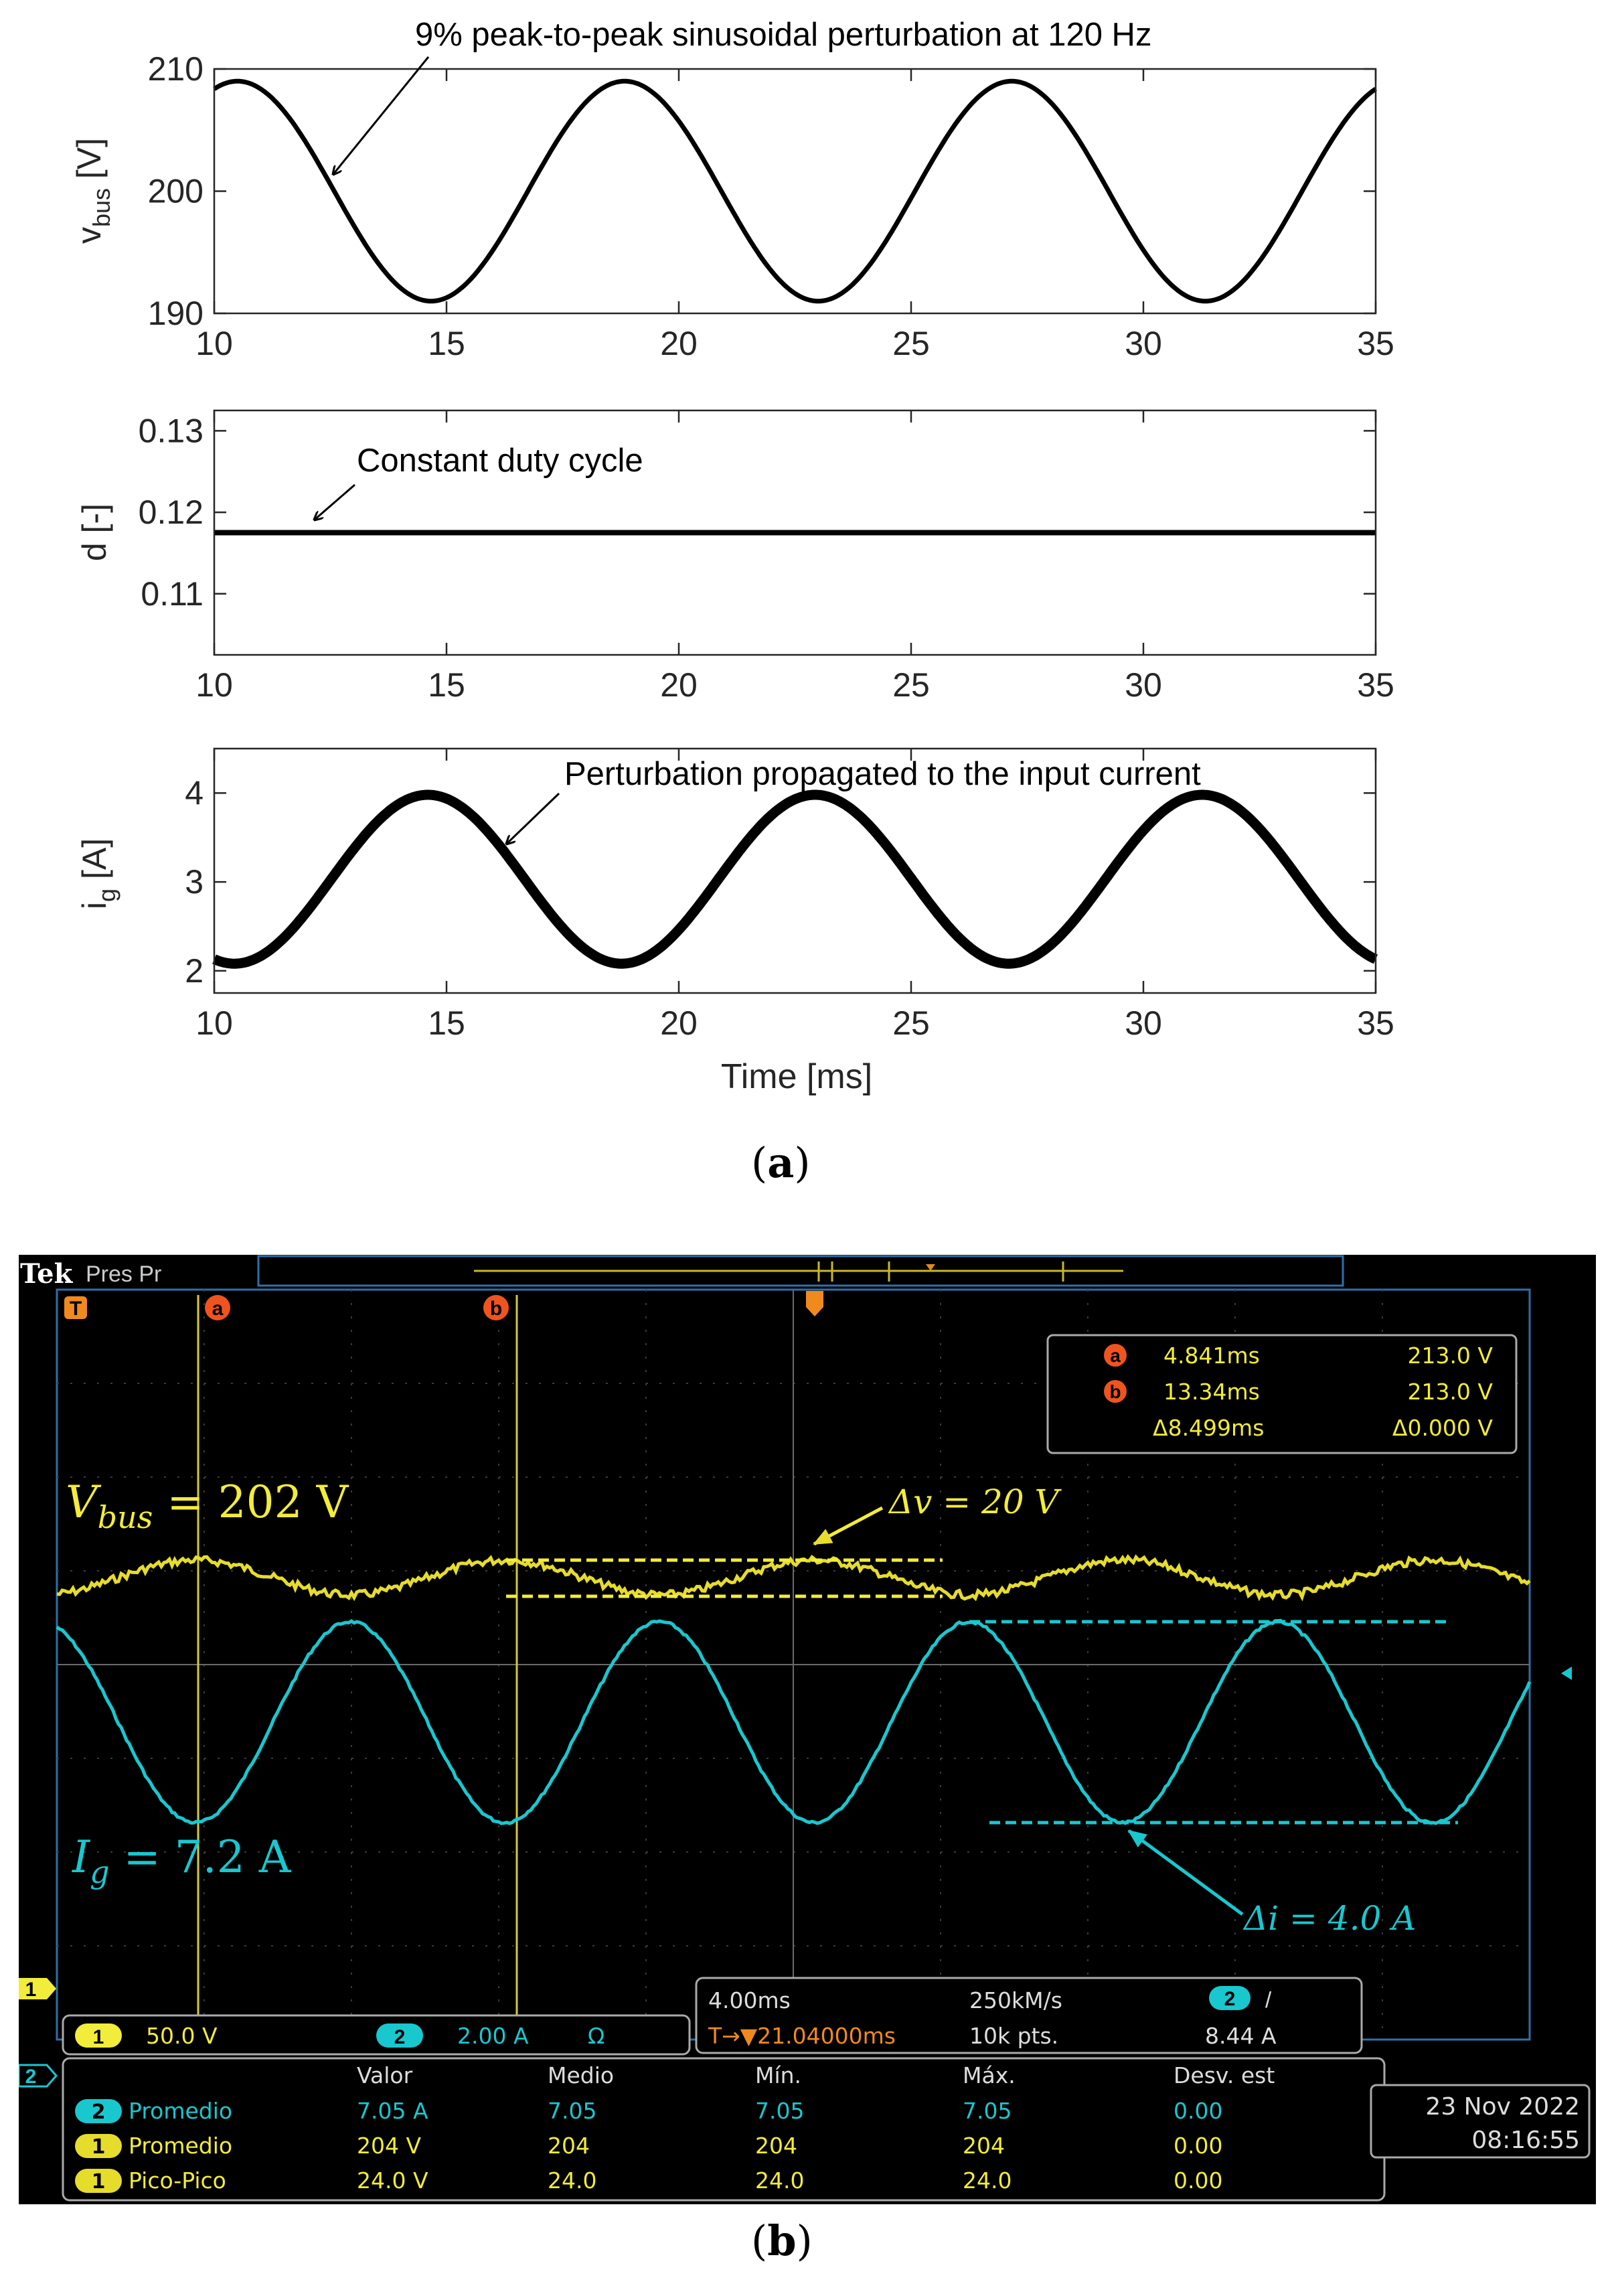 Image resolution: width=1614 pixels, height=2296 pixels. I want to click on measurement-value: 24.0 V, so click(392, 2180).